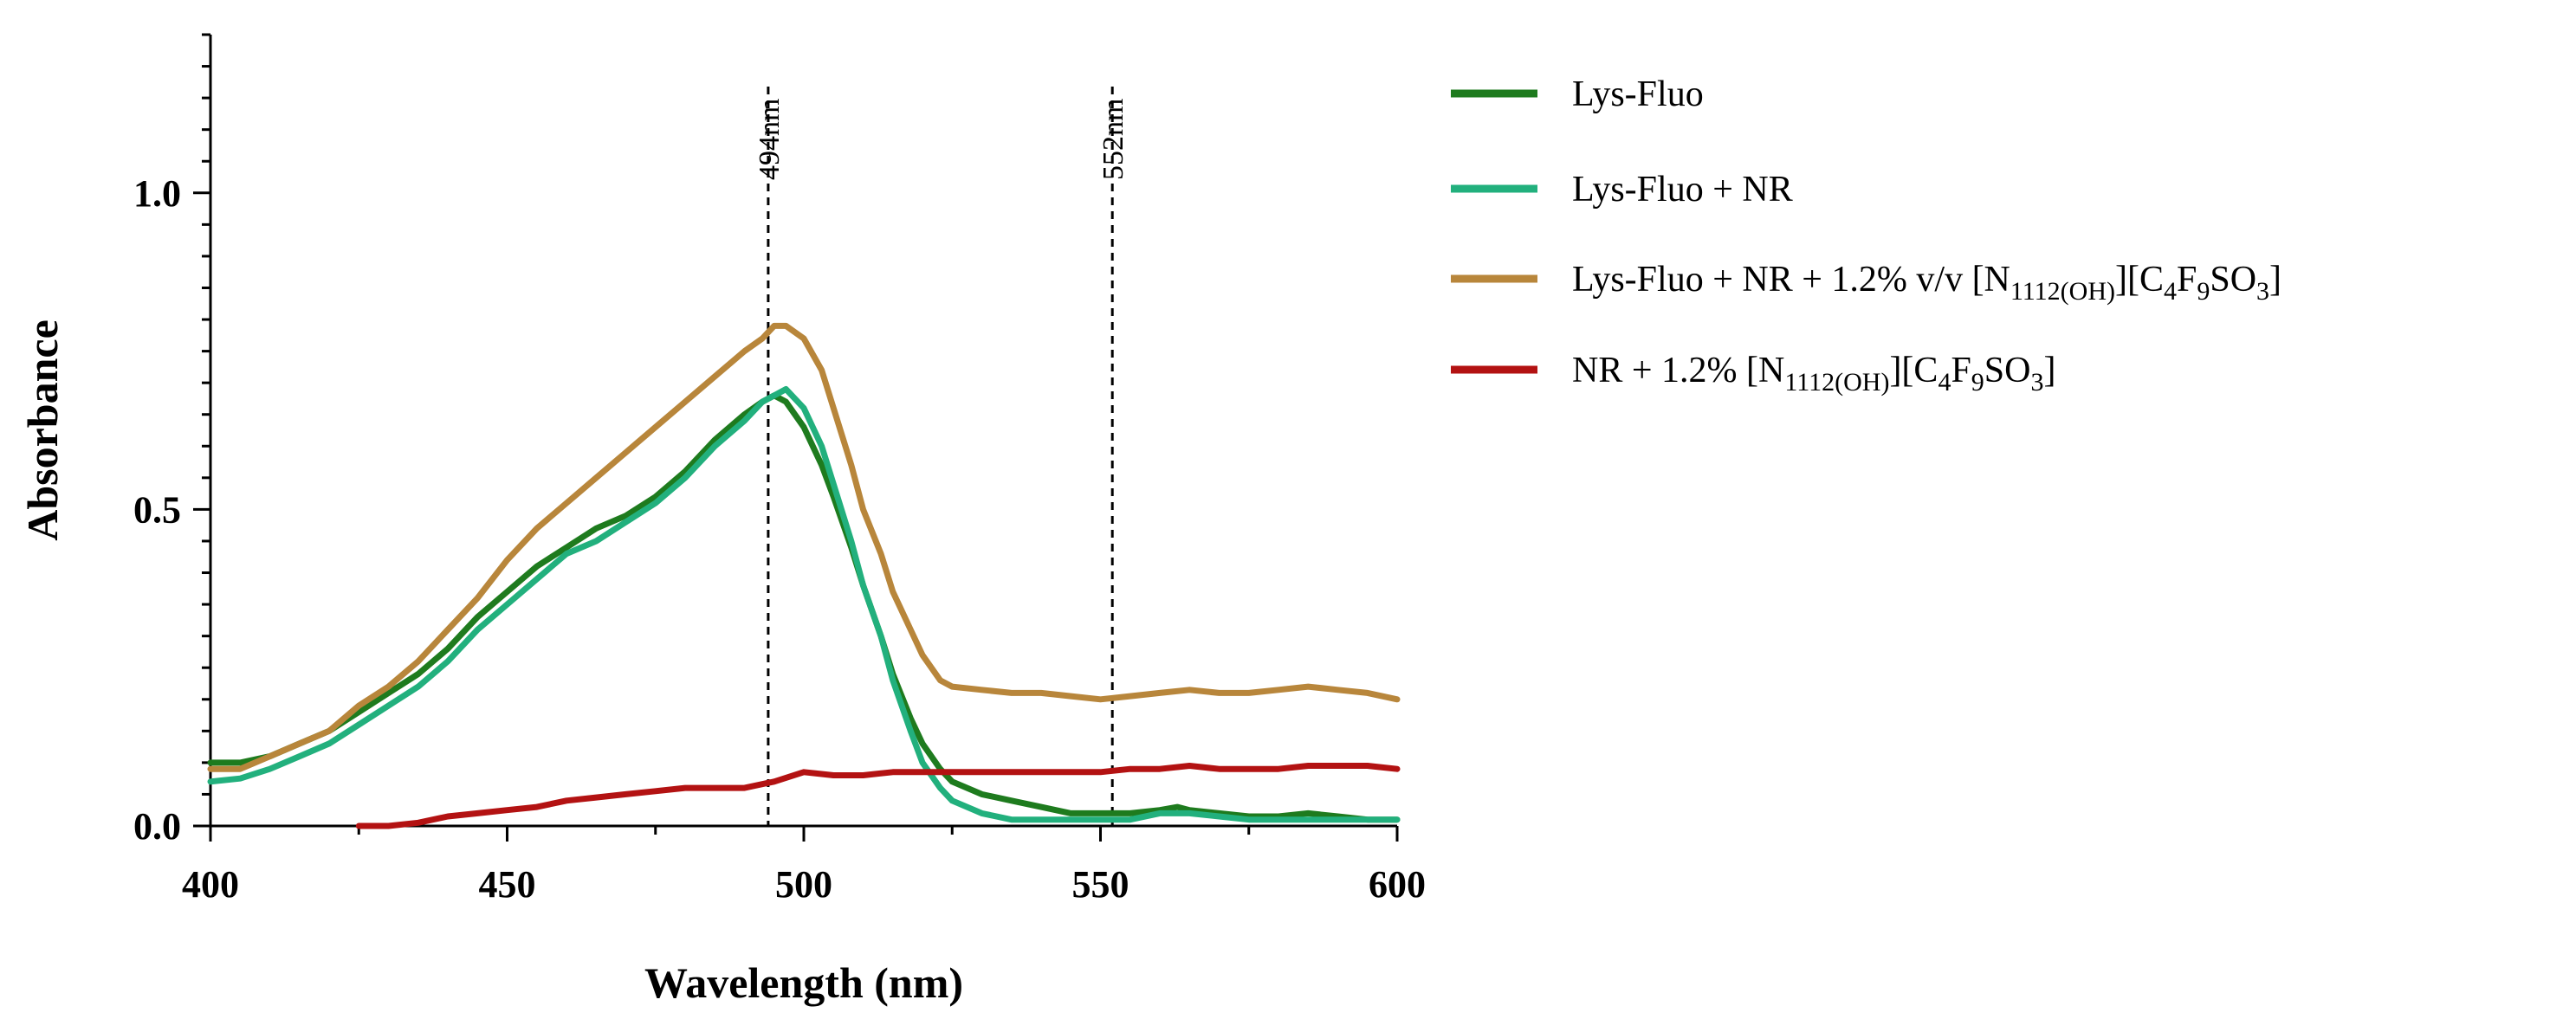 Image resolution: width=2576 pixels, height=1032 pixels. Describe the element at coordinates (1791, 280) in the screenshot. I see `legend-text-part: Lys-Fluo + NR + 1.2% v/v [N` at that location.